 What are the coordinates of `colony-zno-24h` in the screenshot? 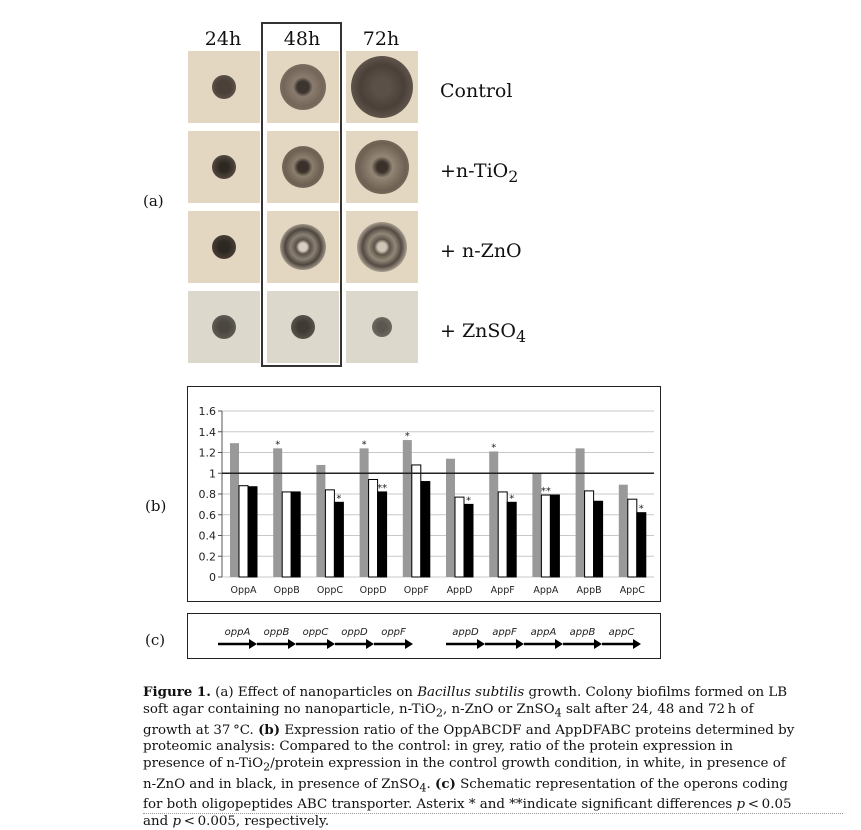 It's located at (224, 247).